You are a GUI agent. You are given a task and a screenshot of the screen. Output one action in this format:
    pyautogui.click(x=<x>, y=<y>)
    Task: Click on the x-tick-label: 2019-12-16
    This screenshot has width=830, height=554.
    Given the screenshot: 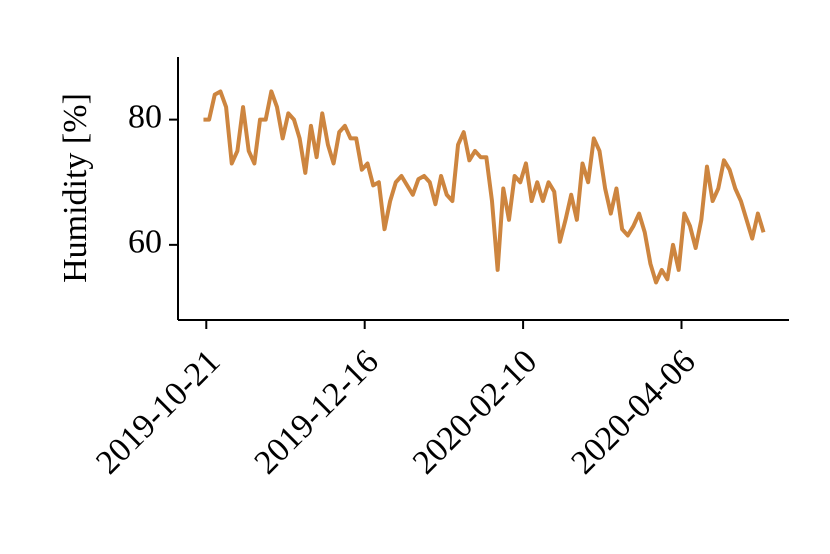 What is the action you would take?
    pyautogui.click(x=317, y=412)
    